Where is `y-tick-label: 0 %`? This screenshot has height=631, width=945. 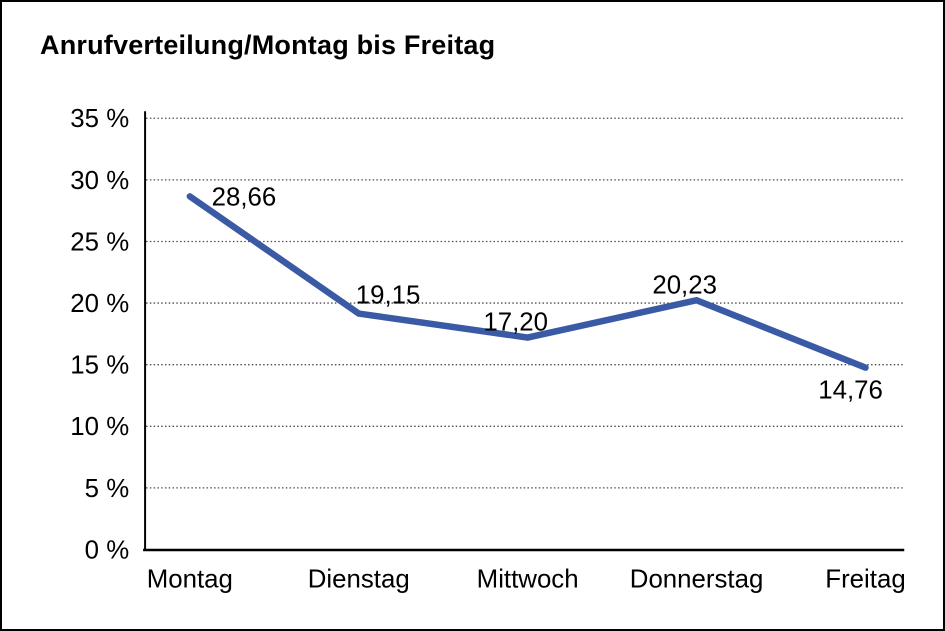 y-tick-label: 0 % is located at coordinates (107, 550).